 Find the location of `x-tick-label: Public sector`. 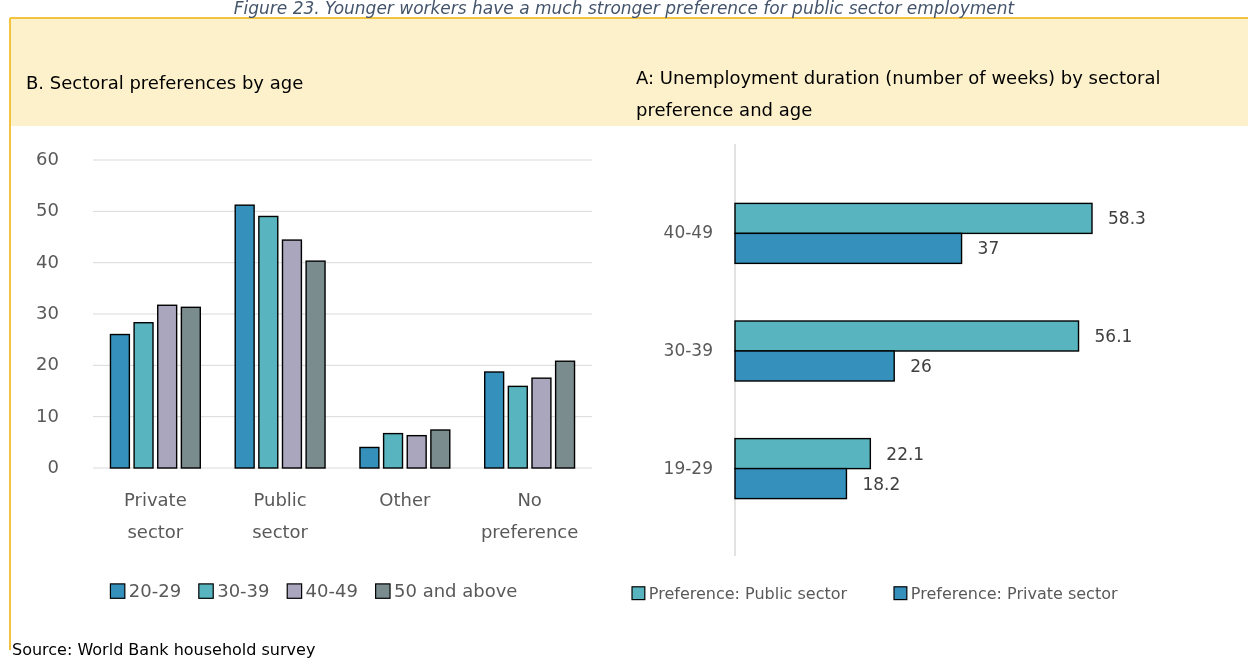

x-tick-label: Public sector is located at coordinates (280, 515).